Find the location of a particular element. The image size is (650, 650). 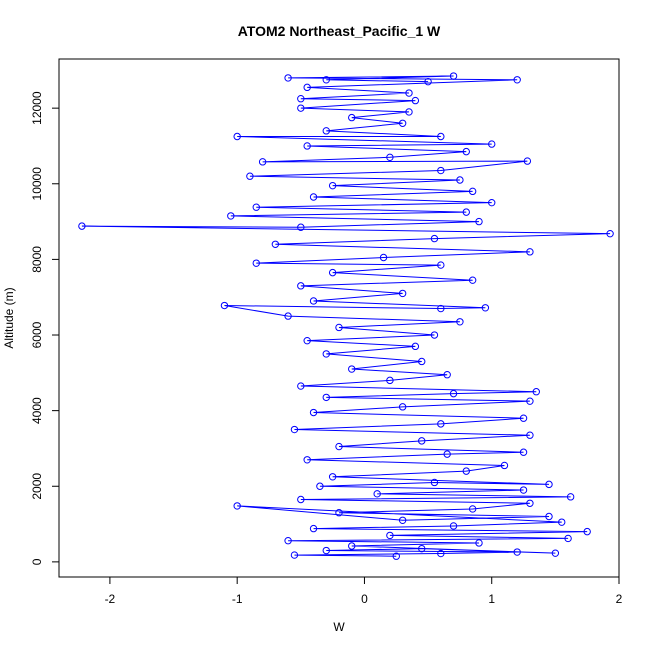

y-tick-label: 0 is located at coordinates (37, 561).